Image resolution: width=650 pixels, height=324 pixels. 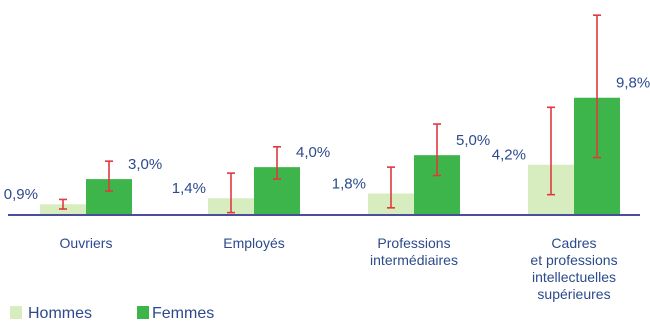 What do you see at coordinates (509, 155) in the screenshot?
I see `value-label-hommes-3: 4,2%` at bounding box center [509, 155].